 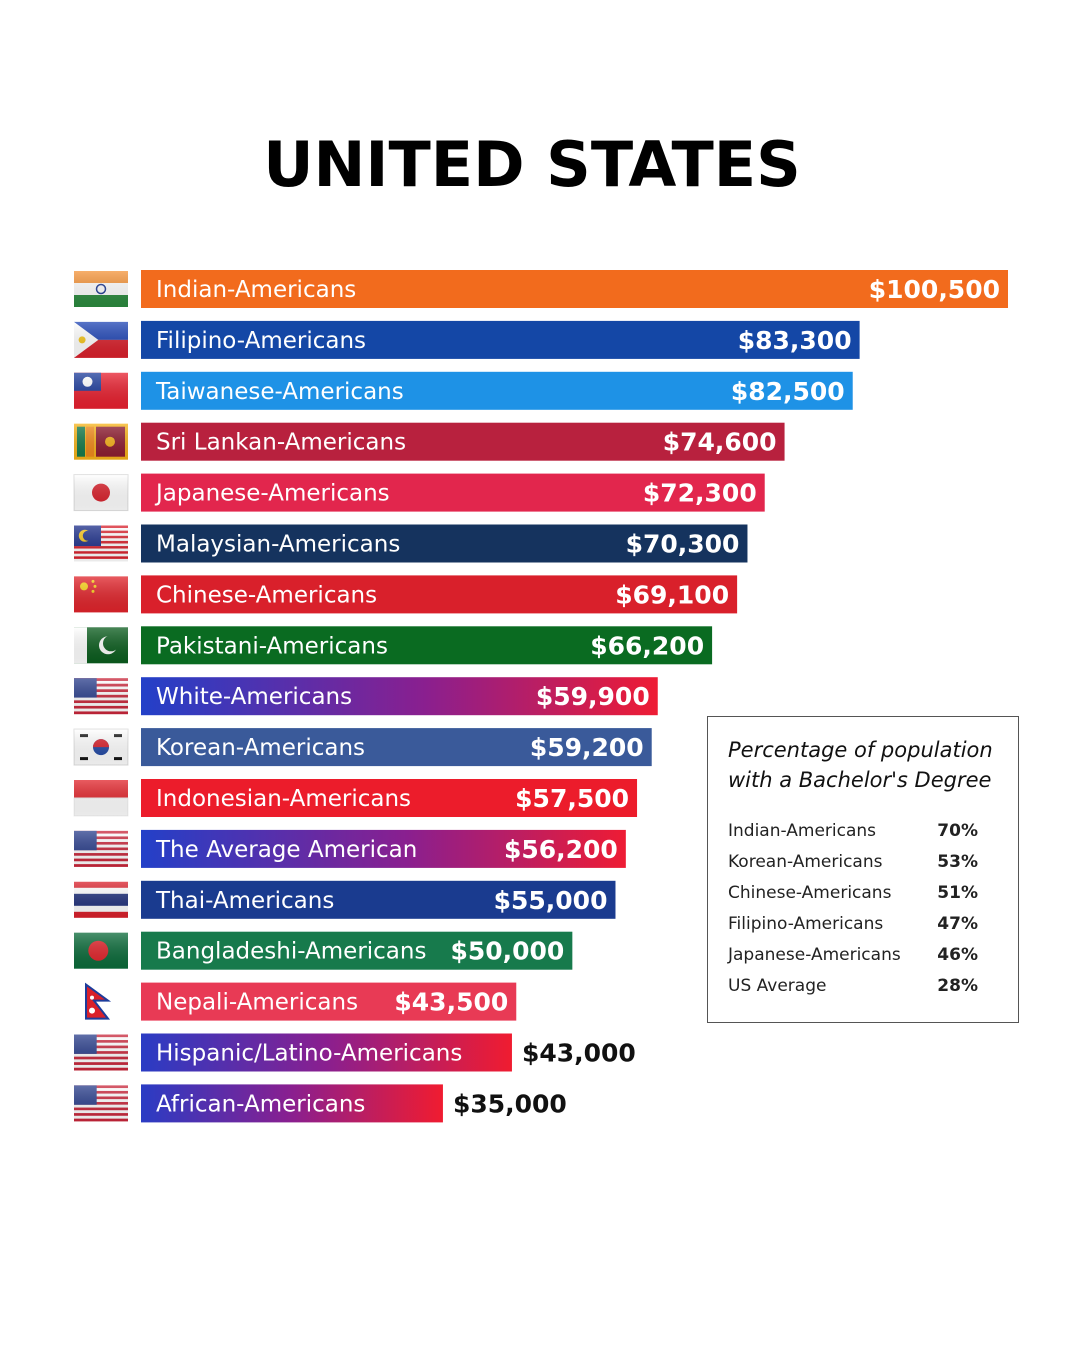 What do you see at coordinates (101, 441) in the screenshot?
I see `sri-lanka-flag-icon` at bounding box center [101, 441].